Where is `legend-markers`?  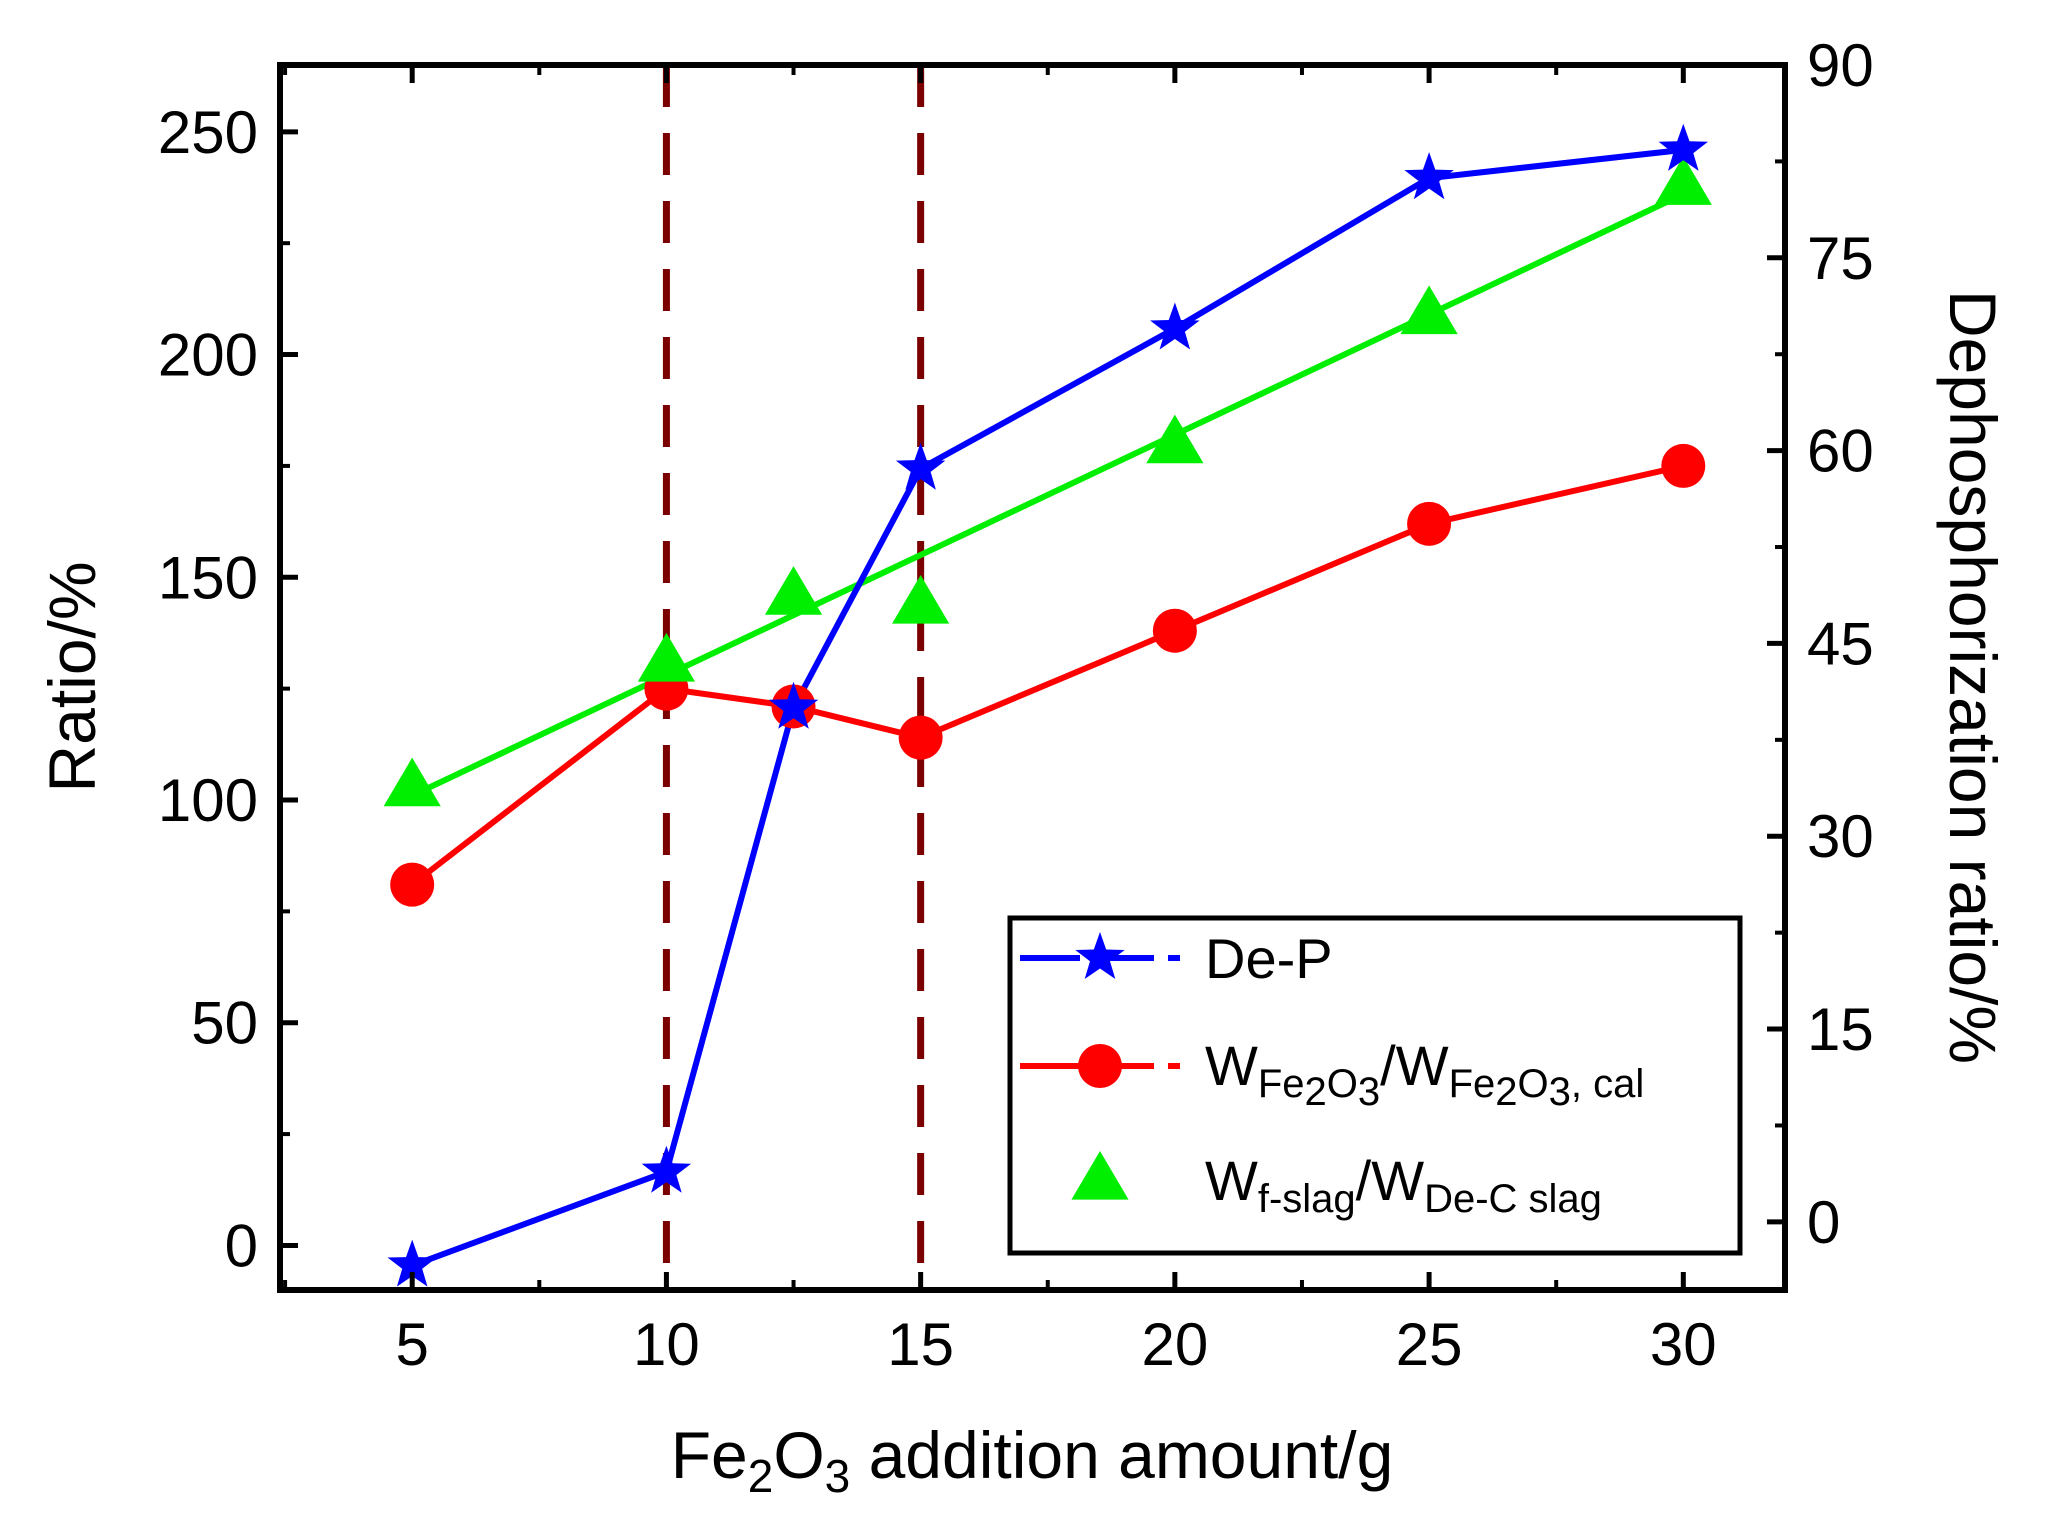 legend-markers is located at coordinates (1100, 1066).